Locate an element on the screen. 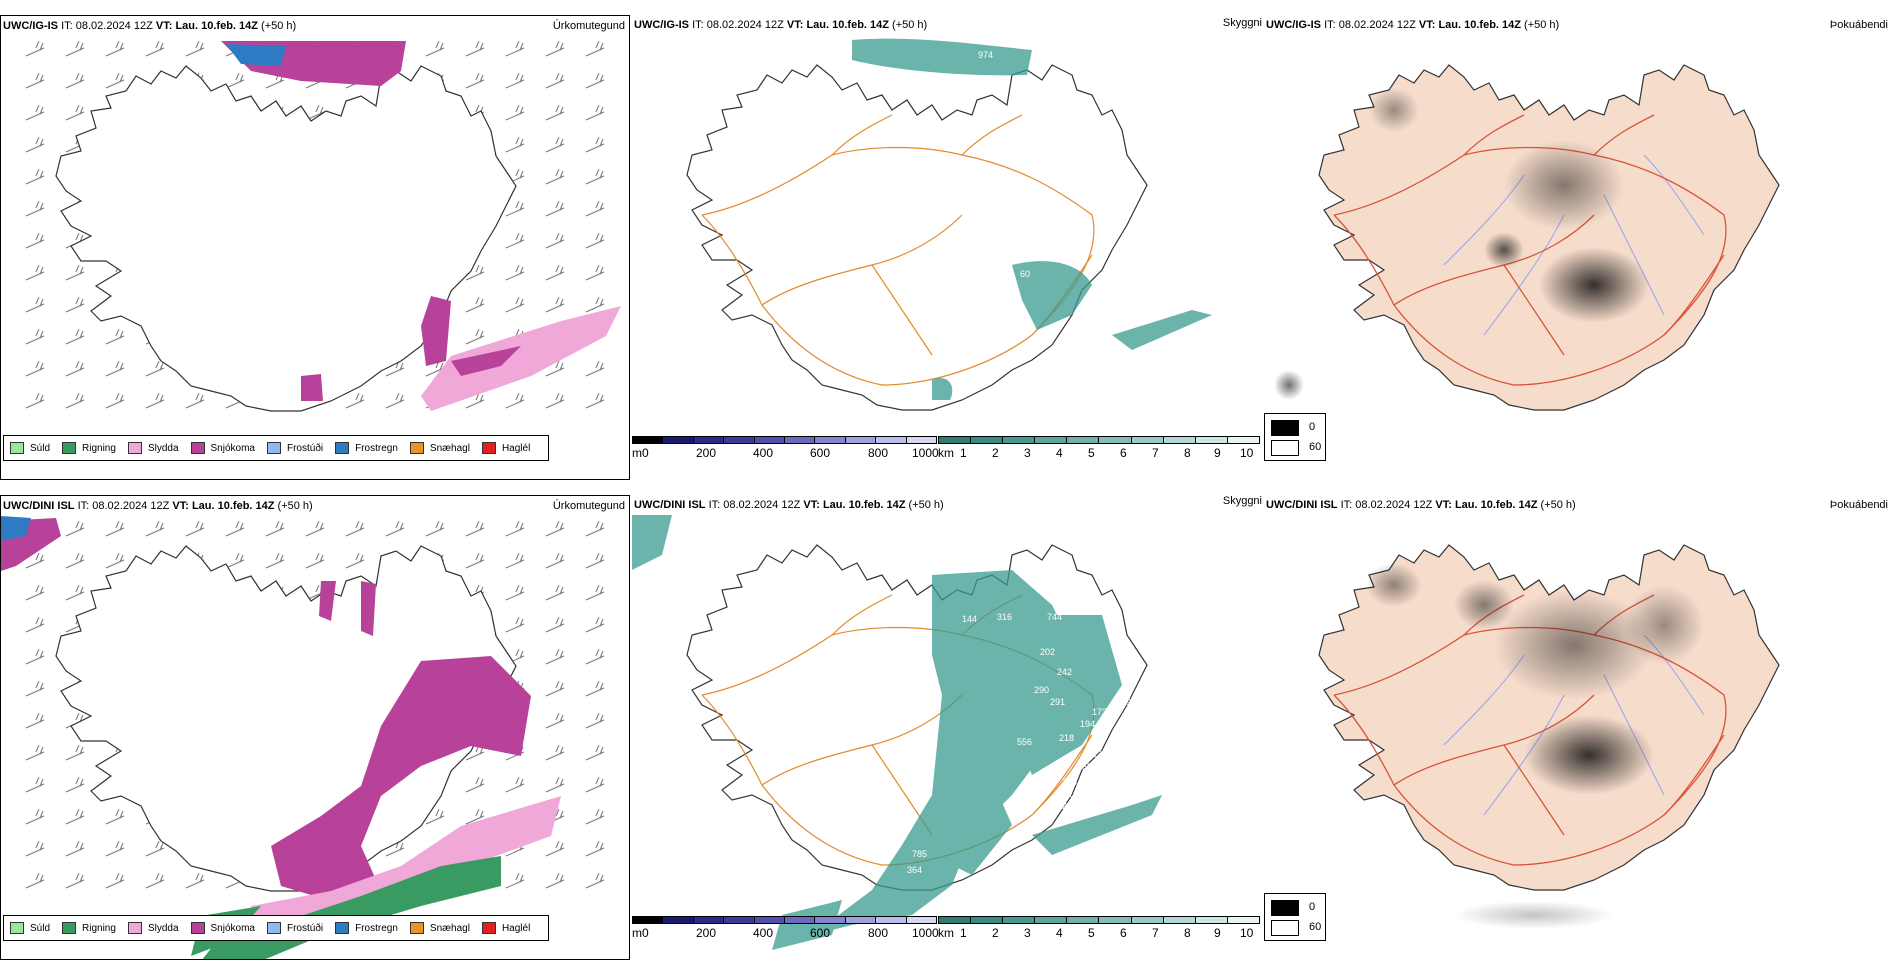 This screenshot has height=960, width=1900. legend-label: Haglél is located at coordinates (516, 928).